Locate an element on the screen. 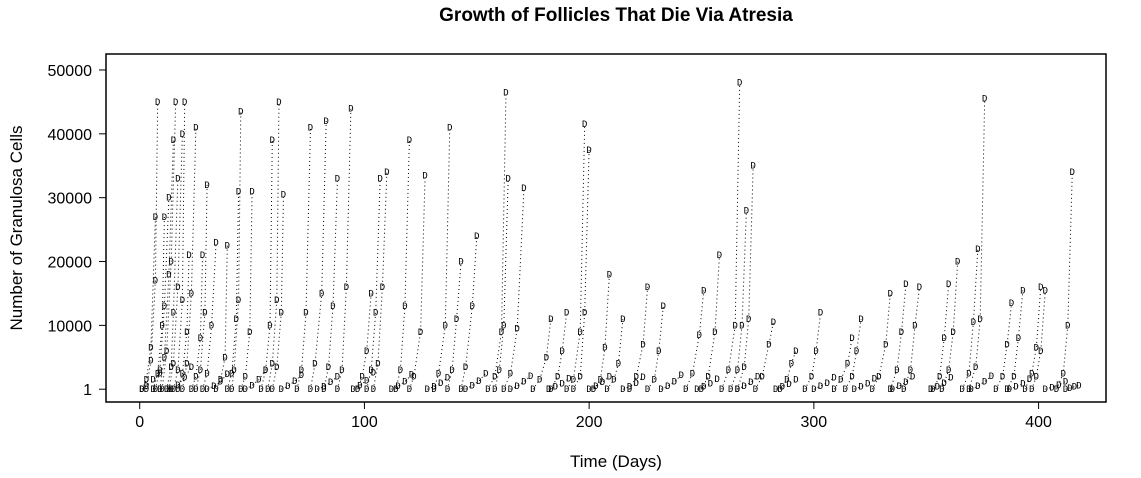 This screenshot has width=1141, height=478. x-tick-label: 0 is located at coordinates (139, 422).